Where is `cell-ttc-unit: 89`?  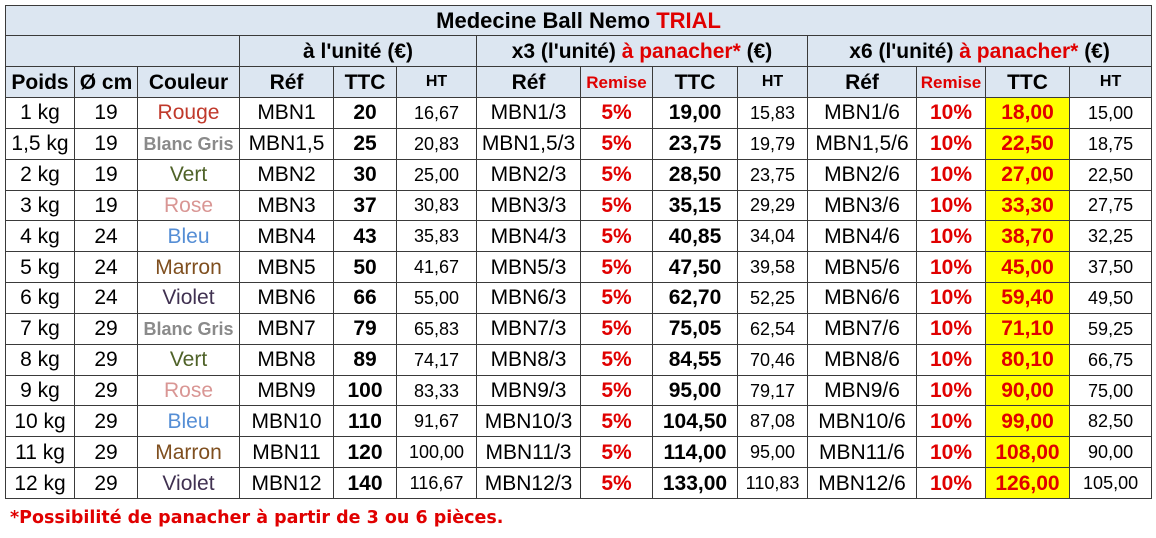 cell-ttc-unit: 89 is located at coordinates (365, 359).